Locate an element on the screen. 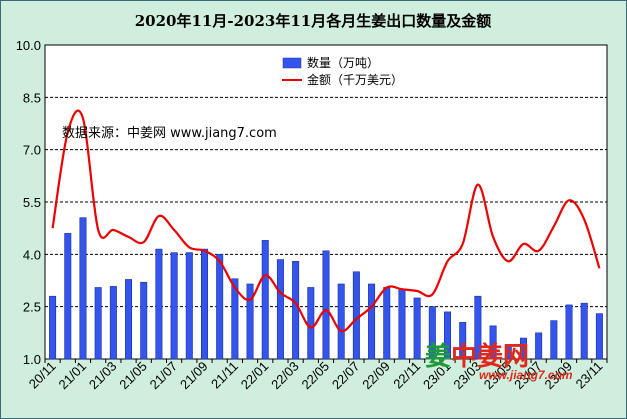  legend: 数量（万吨） 金额（千万美元） is located at coordinates (342, 71).